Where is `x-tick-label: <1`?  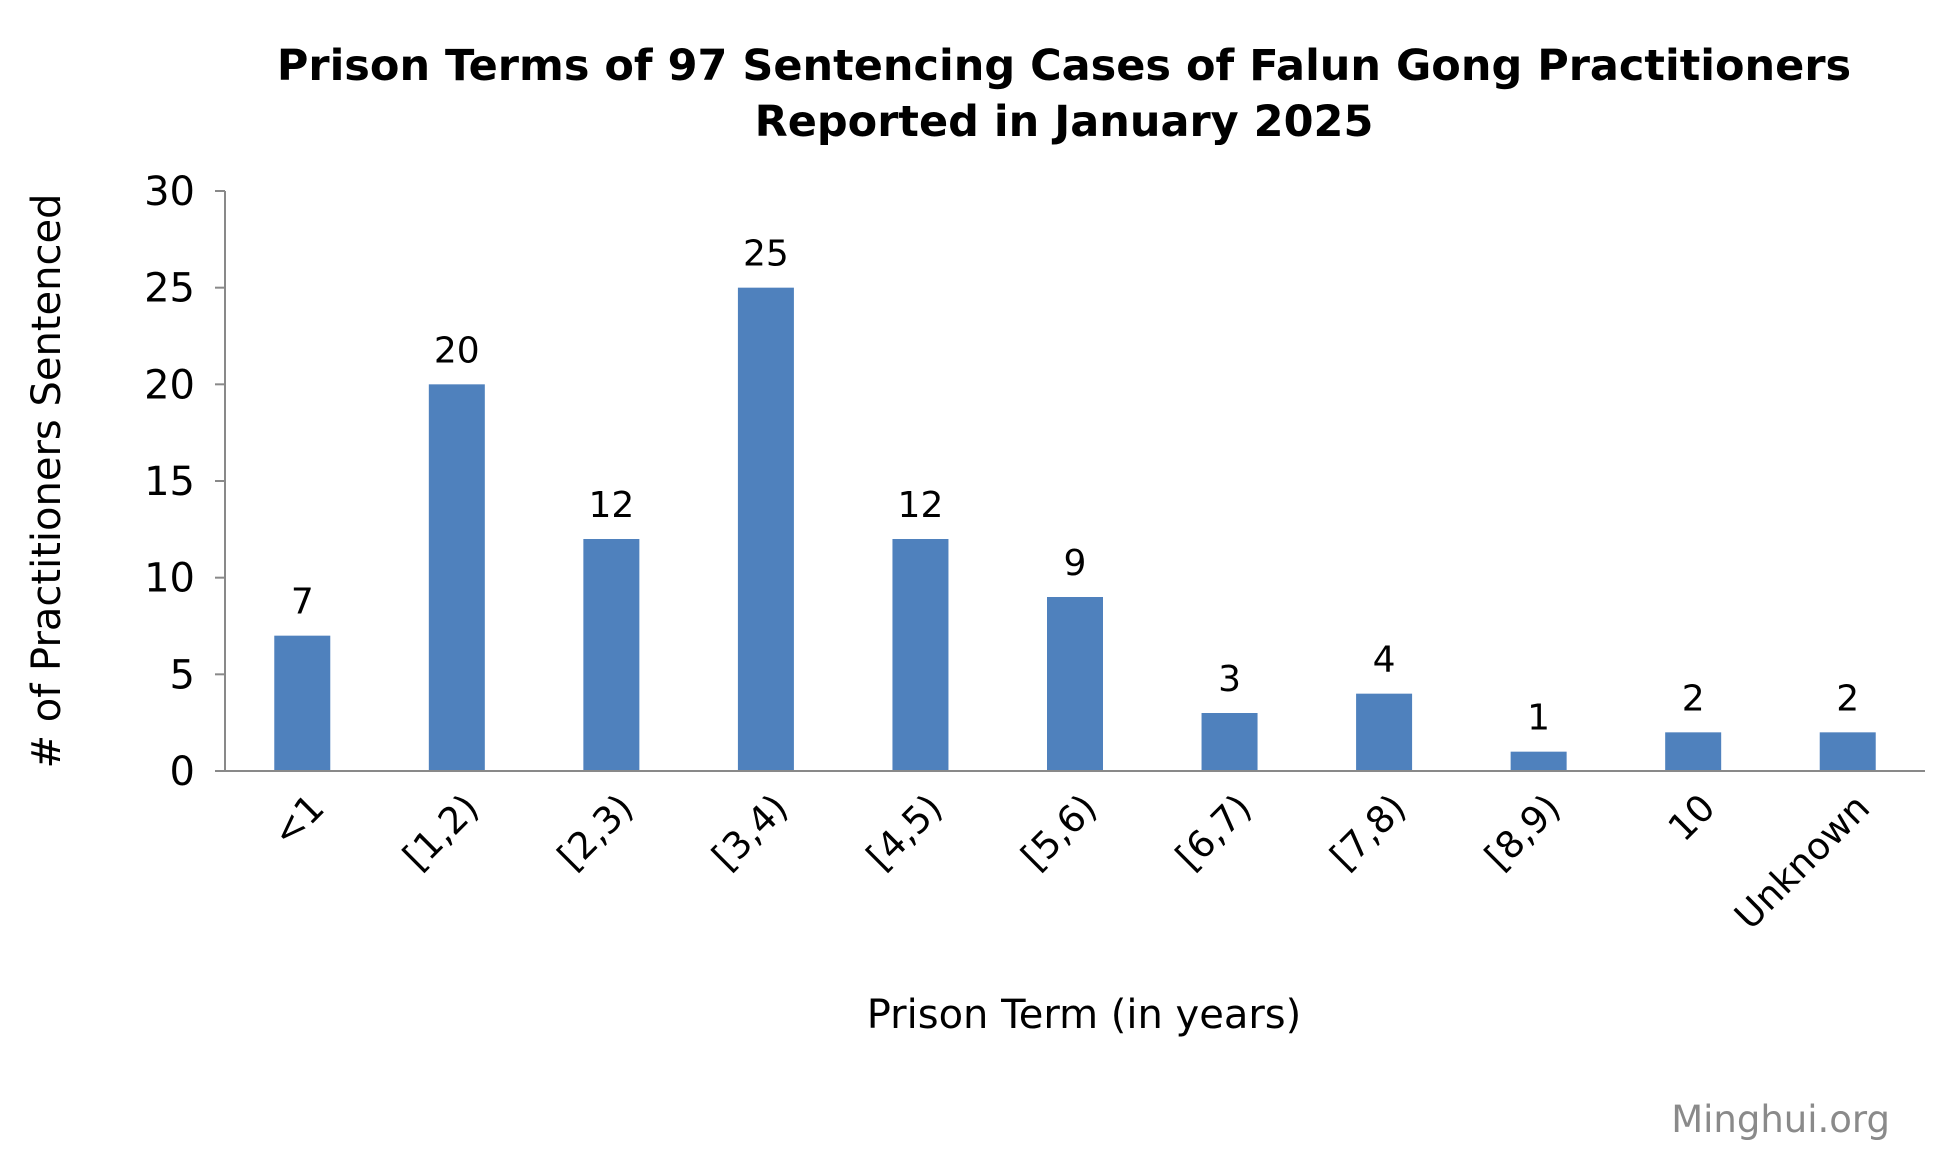
x-tick-label: <1 is located at coordinates (298, 820).